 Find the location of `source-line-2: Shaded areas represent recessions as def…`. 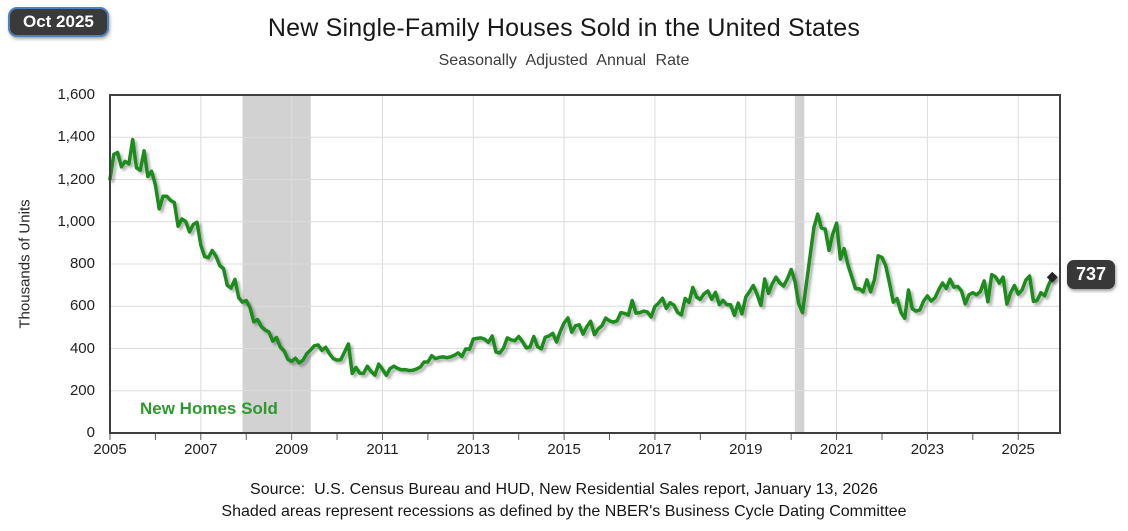

source-line-2: Shaded areas represent recessions as def… is located at coordinates (564, 511).